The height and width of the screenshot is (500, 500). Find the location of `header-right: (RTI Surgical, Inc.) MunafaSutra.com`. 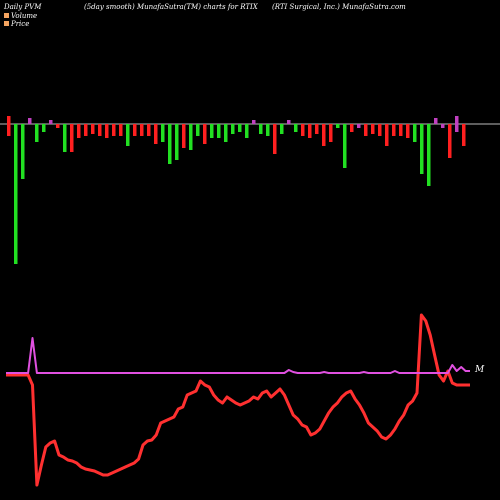

header-right: (RTI Surgical, Inc.) MunafaSutra.com is located at coordinates (339, 7).